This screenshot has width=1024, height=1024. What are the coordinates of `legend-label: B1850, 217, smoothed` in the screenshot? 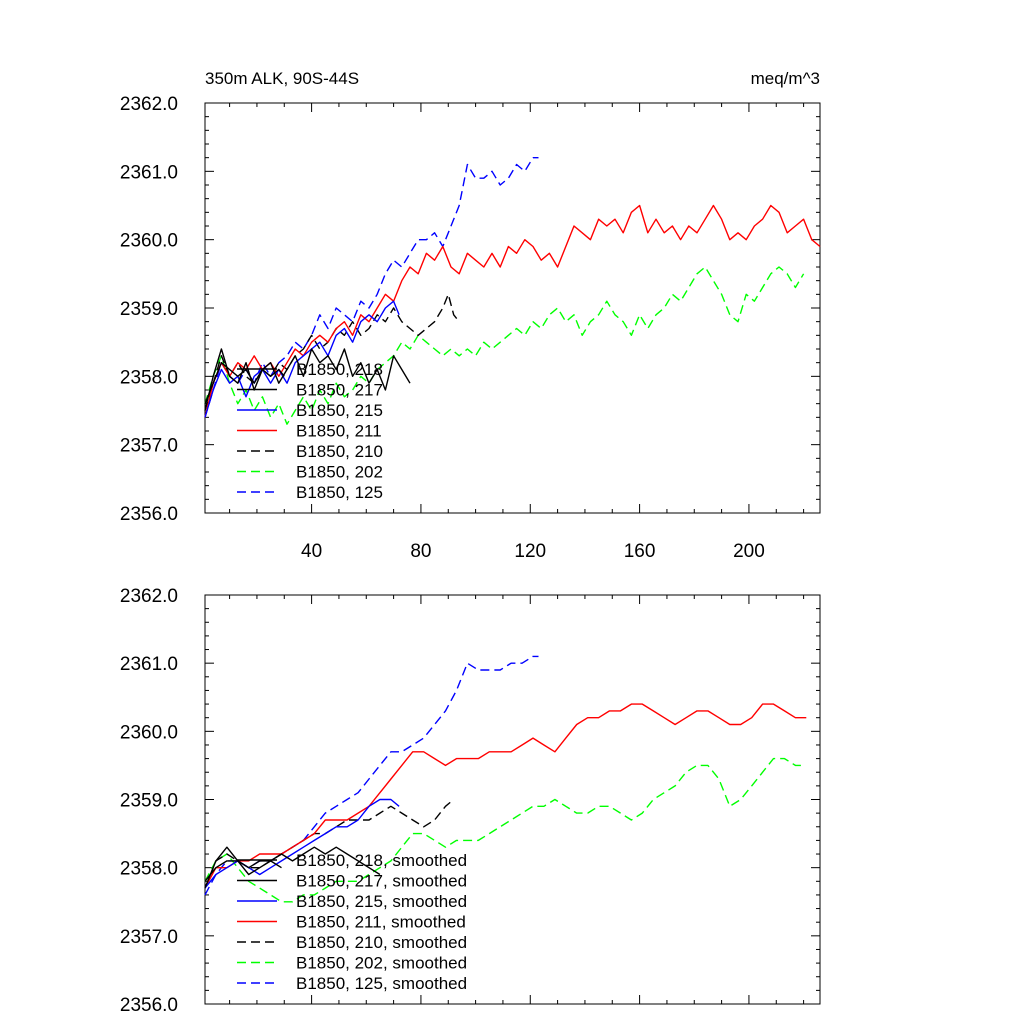 It's located at (381, 881).